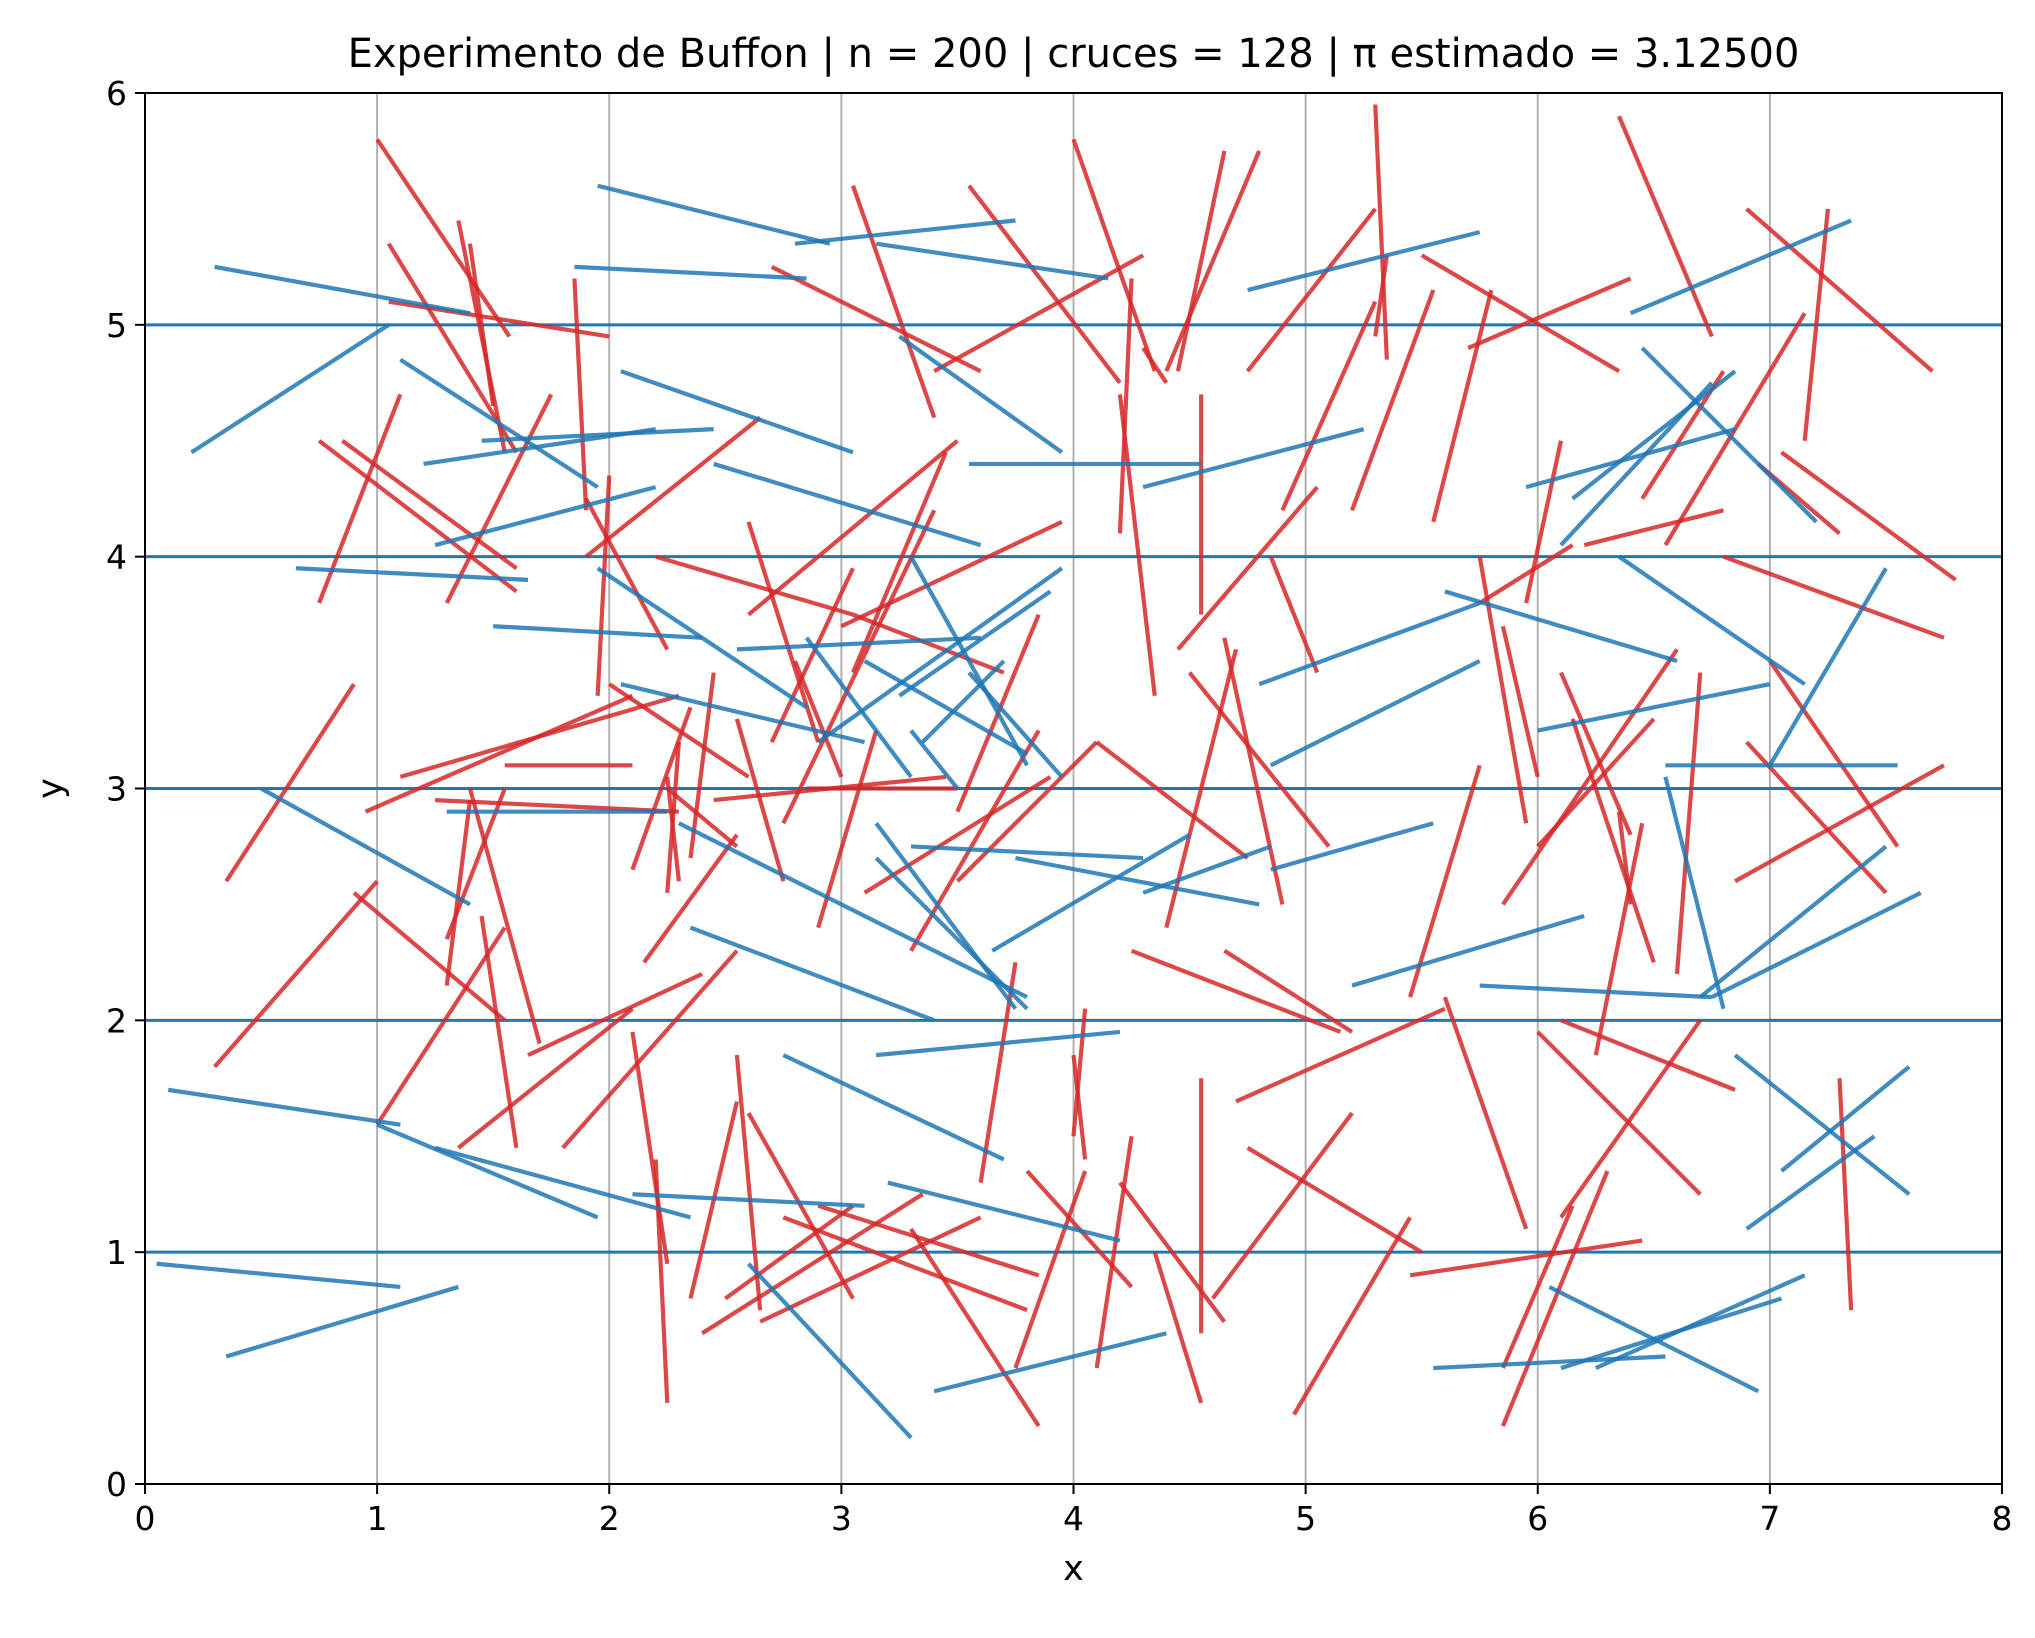 This screenshot has height=1638, width=2035. What do you see at coordinates (116, 557) in the screenshot?
I see `y-tick-label: 4` at bounding box center [116, 557].